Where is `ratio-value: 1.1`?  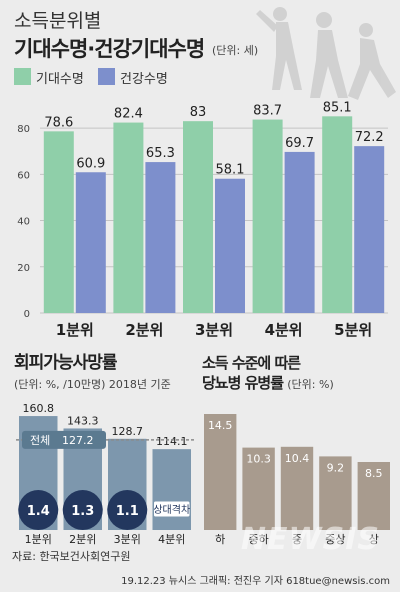 ratio-value: 1.1 is located at coordinates (127, 511).